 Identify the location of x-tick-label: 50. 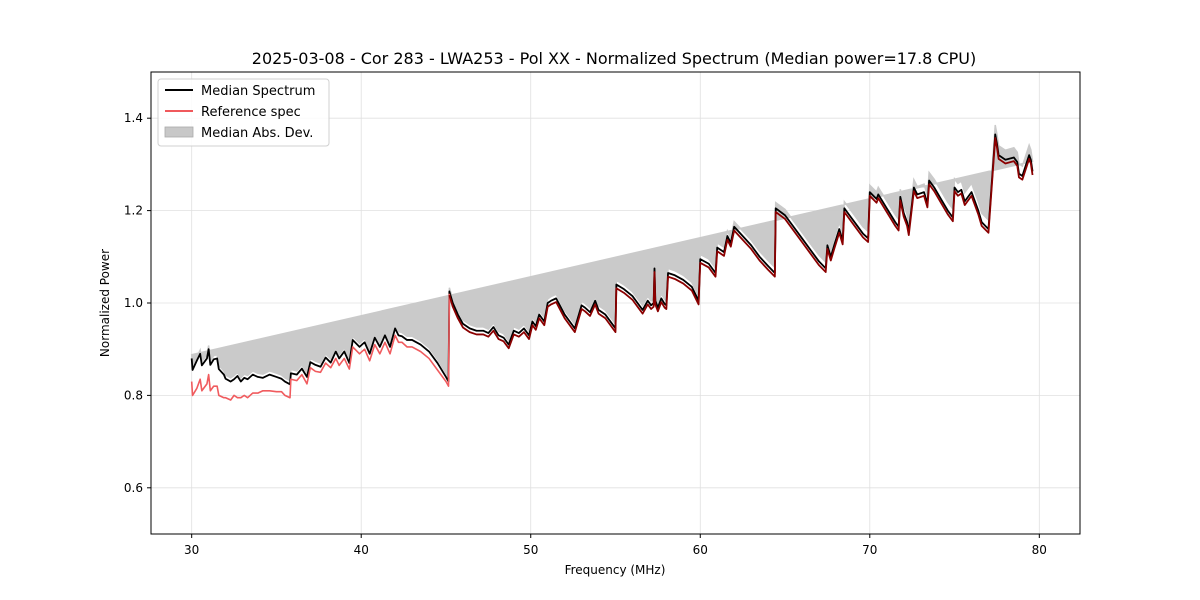
(530, 550).